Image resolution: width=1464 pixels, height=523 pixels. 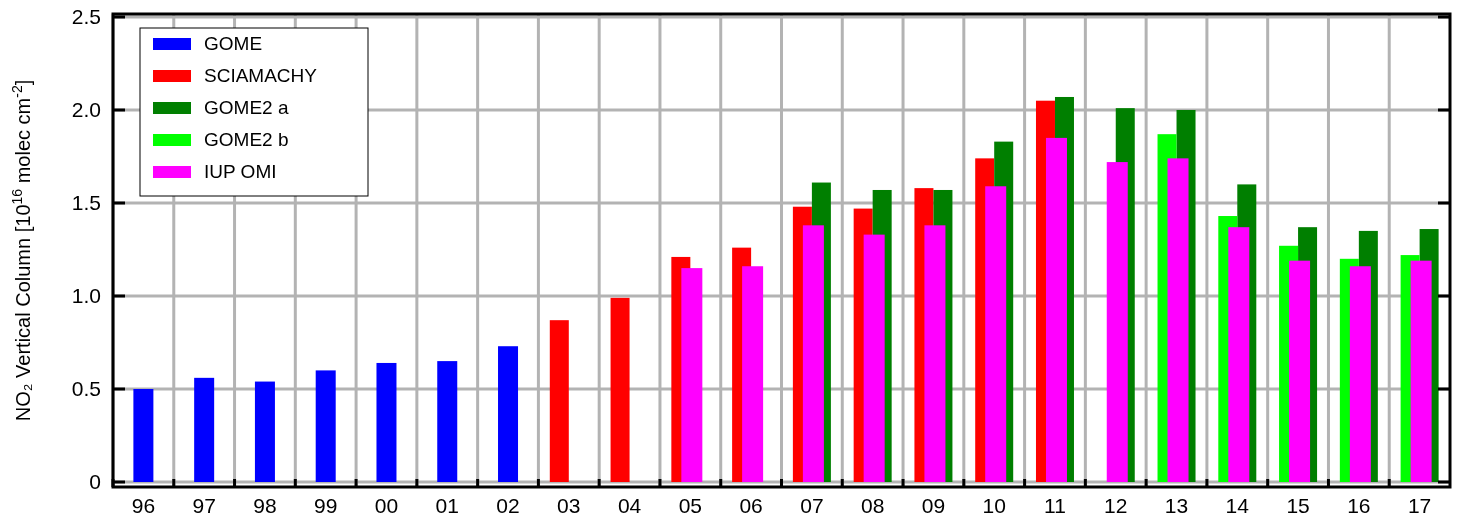 What do you see at coordinates (233, 43) in the screenshot?
I see `legend-label: GOME` at bounding box center [233, 43].